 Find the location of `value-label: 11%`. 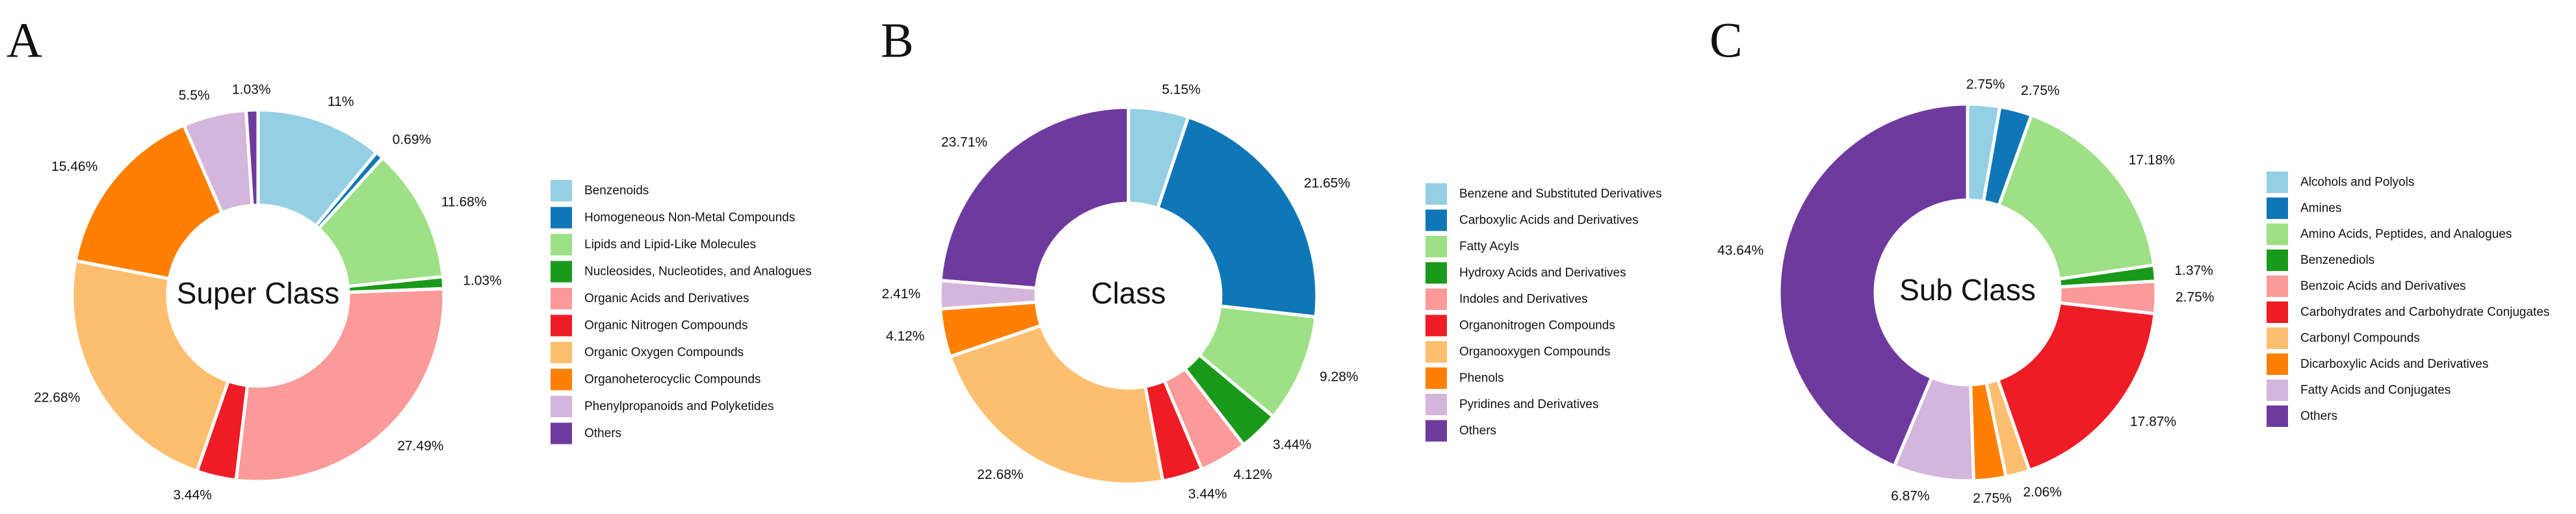

value-label: 11% is located at coordinates (341, 102).